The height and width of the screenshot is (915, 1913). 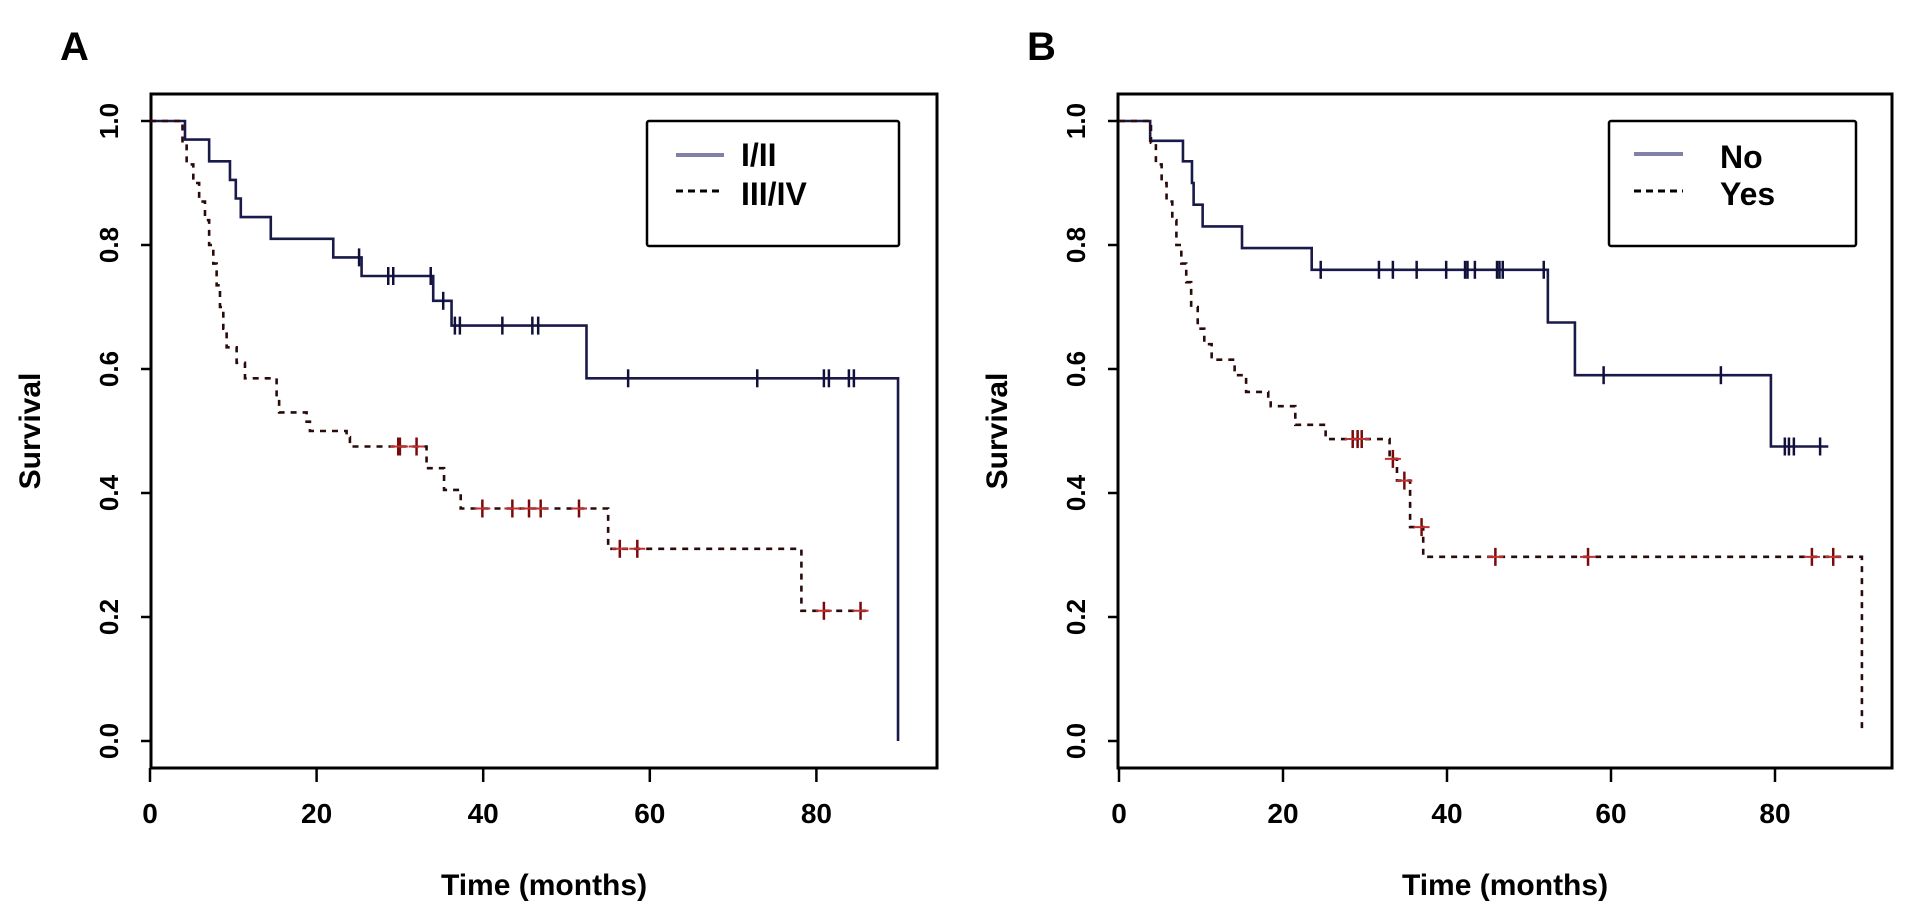 I want to click on legend: I/II III/IV, so click(x=773, y=183).